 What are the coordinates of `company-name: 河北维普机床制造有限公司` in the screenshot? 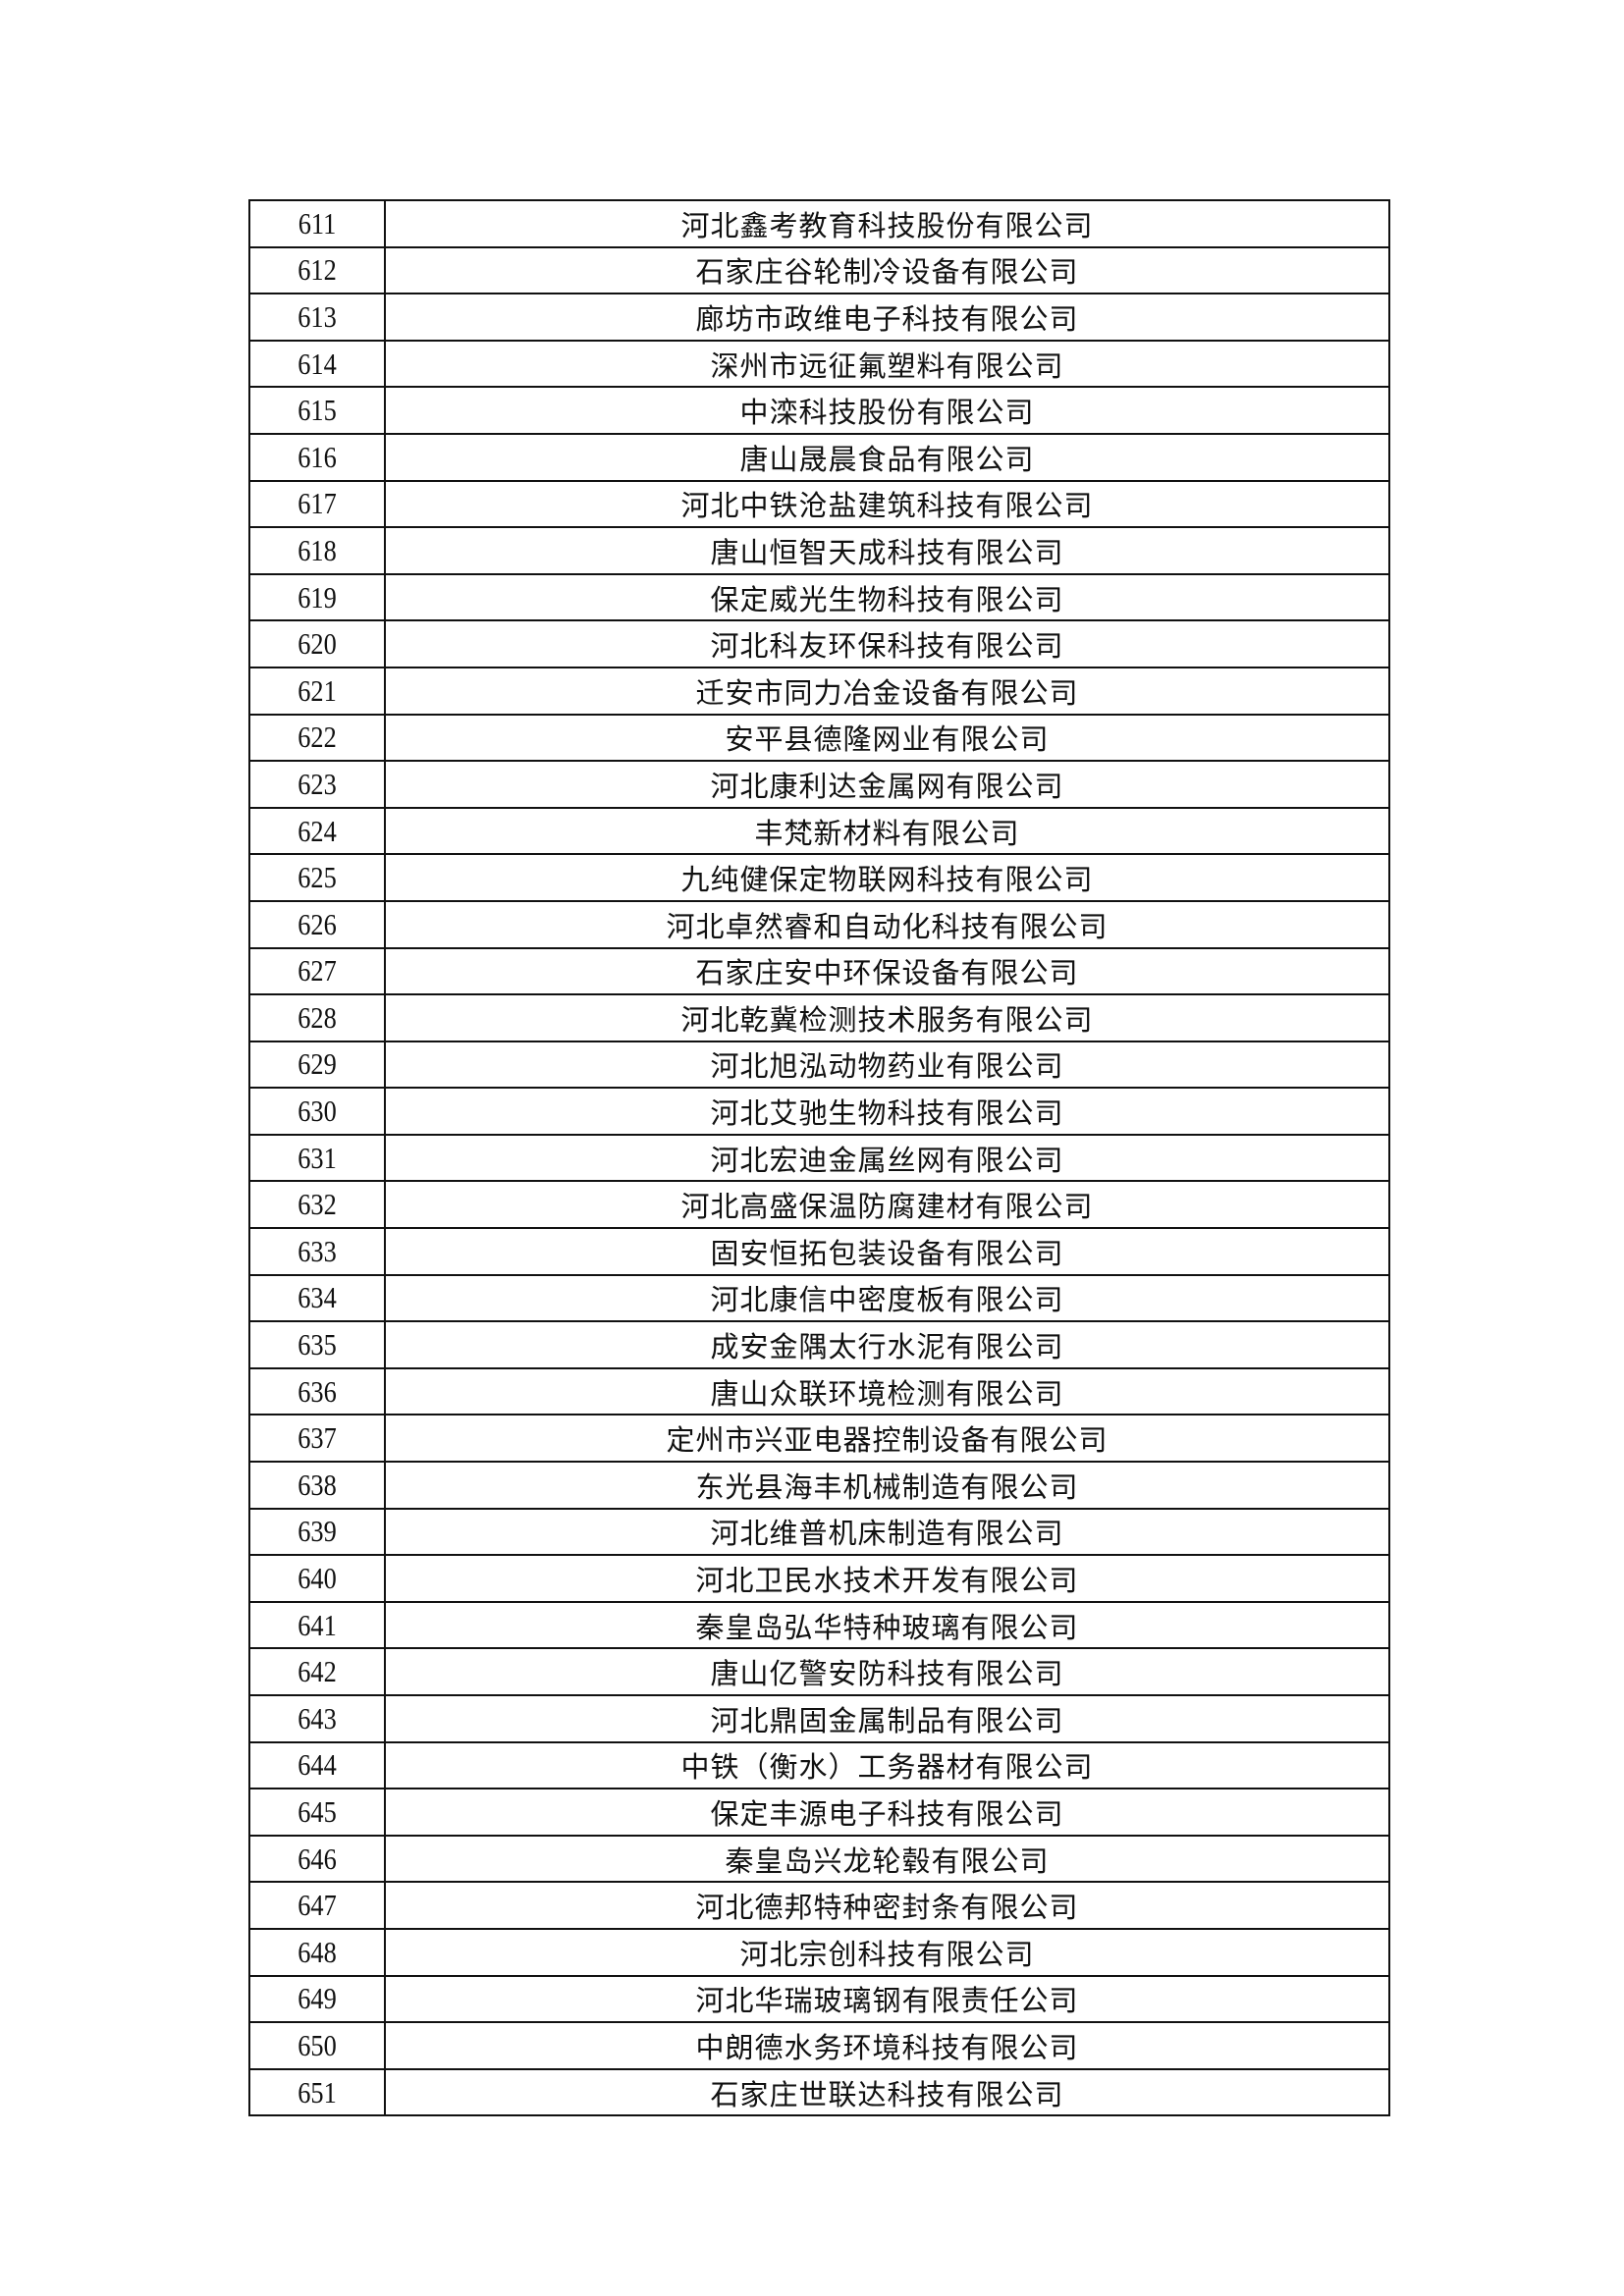 It's located at (887, 1532).